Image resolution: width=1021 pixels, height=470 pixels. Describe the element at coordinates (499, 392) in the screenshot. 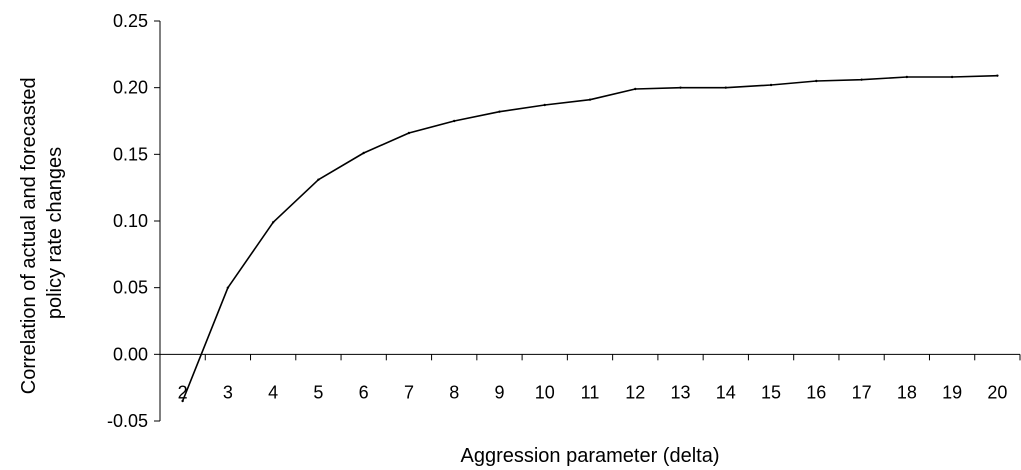

I see `x-tick-label: 9` at that location.